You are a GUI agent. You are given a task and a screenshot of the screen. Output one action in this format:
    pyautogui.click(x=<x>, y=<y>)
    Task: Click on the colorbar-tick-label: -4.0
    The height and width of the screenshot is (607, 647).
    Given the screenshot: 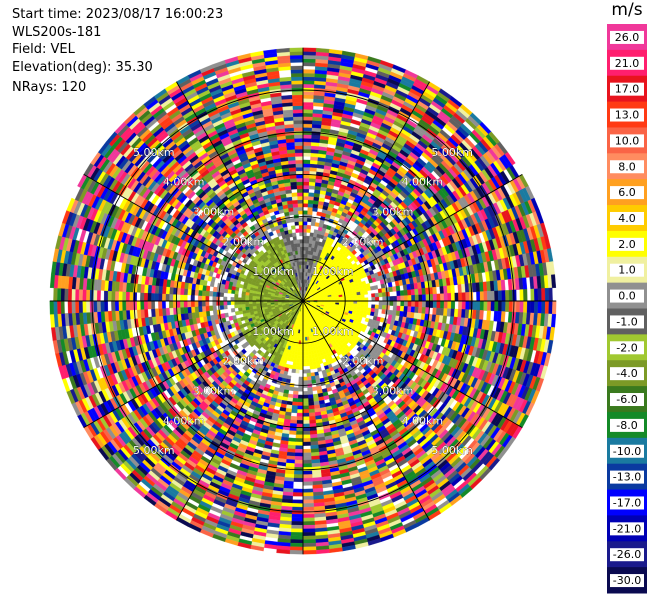 What is the action you would take?
    pyautogui.click(x=626, y=373)
    